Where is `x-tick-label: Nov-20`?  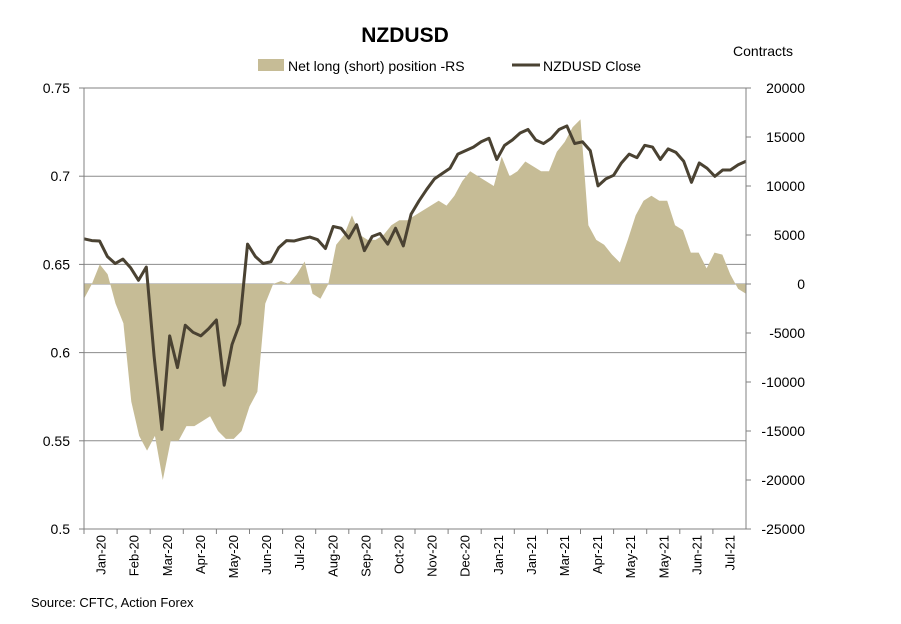 x-tick-label: Nov-20 is located at coordinates (432, 556).